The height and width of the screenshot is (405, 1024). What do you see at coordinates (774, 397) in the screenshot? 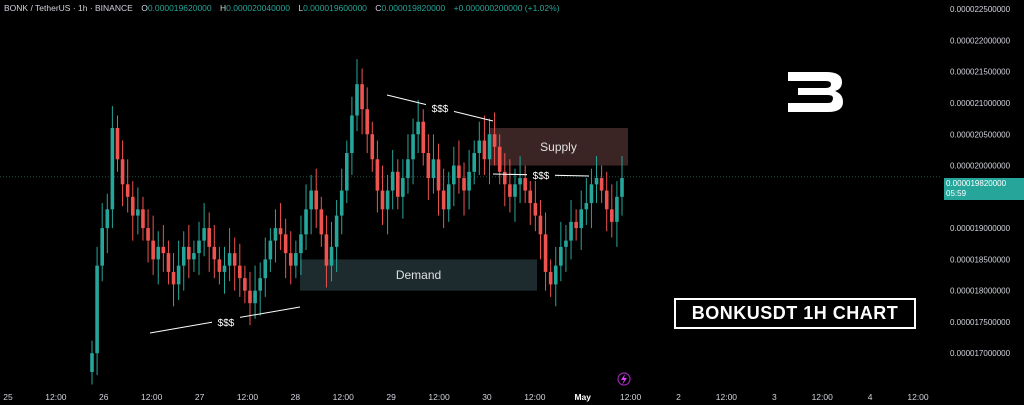
I see `time-tick-label: 3` at bounding box center [774, 397].